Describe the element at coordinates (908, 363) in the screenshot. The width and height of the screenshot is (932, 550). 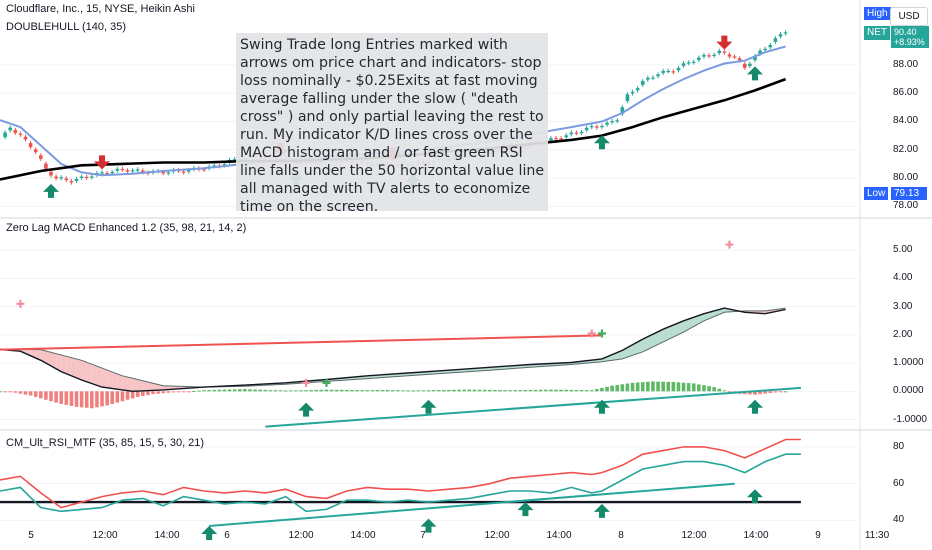
I see `macd-tick-label: 1.0000` at that location.